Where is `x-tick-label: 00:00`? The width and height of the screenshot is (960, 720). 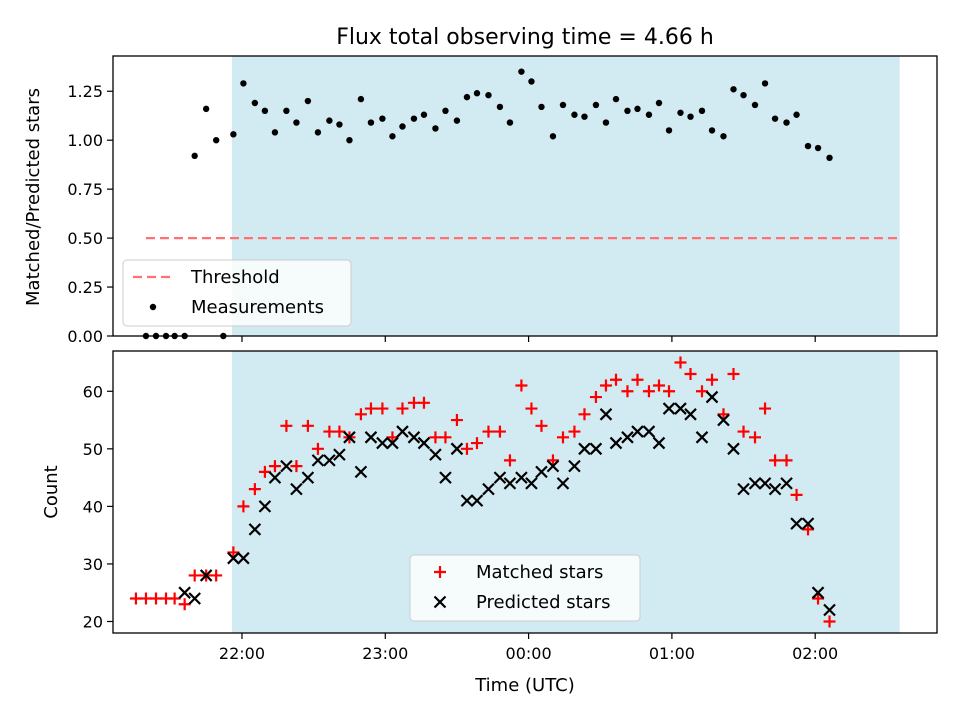 x-tick-label: 00:00 is located at coordinates (529, 653).